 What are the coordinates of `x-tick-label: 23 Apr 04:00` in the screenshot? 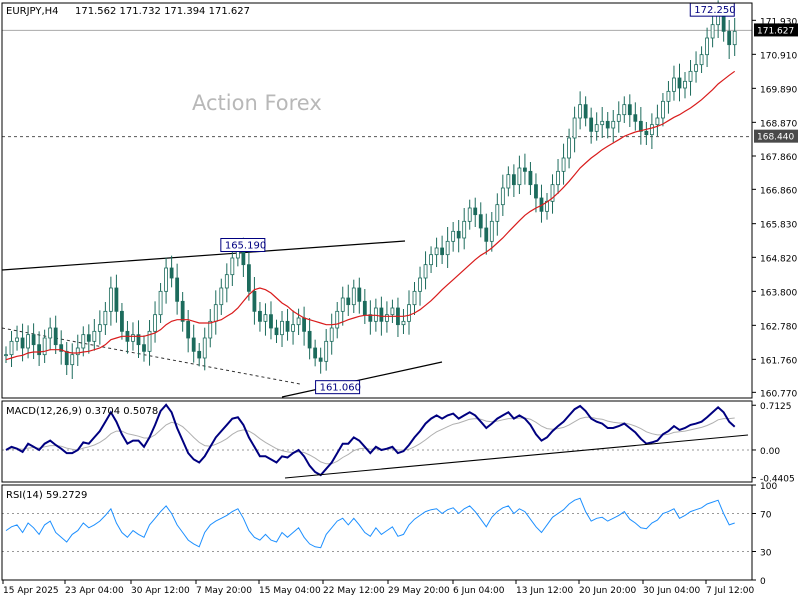 It's located at (94, 591).